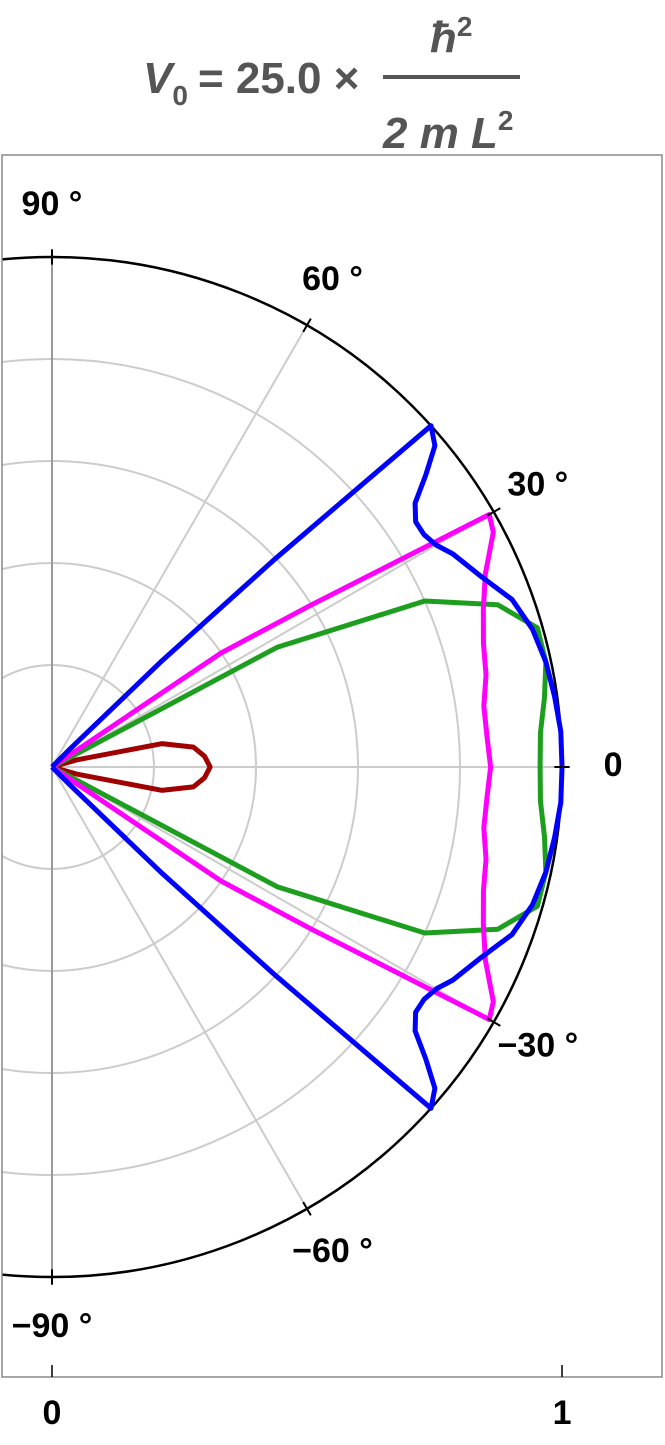 This screenshot has width=665, height=1445. Describe the element at coordinates (440, 133) in the screenshot. I see `title-denominator-text: 2 m L` at that location.